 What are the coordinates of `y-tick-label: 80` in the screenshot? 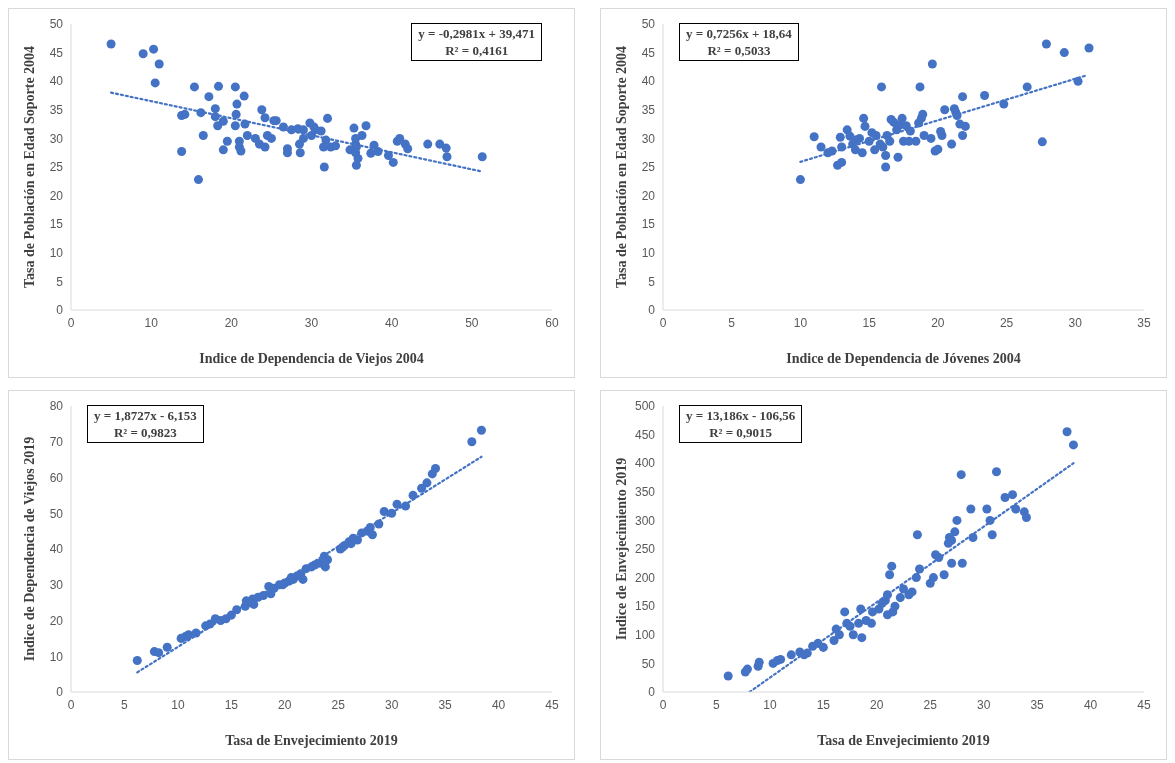 It's located at (56, 406).